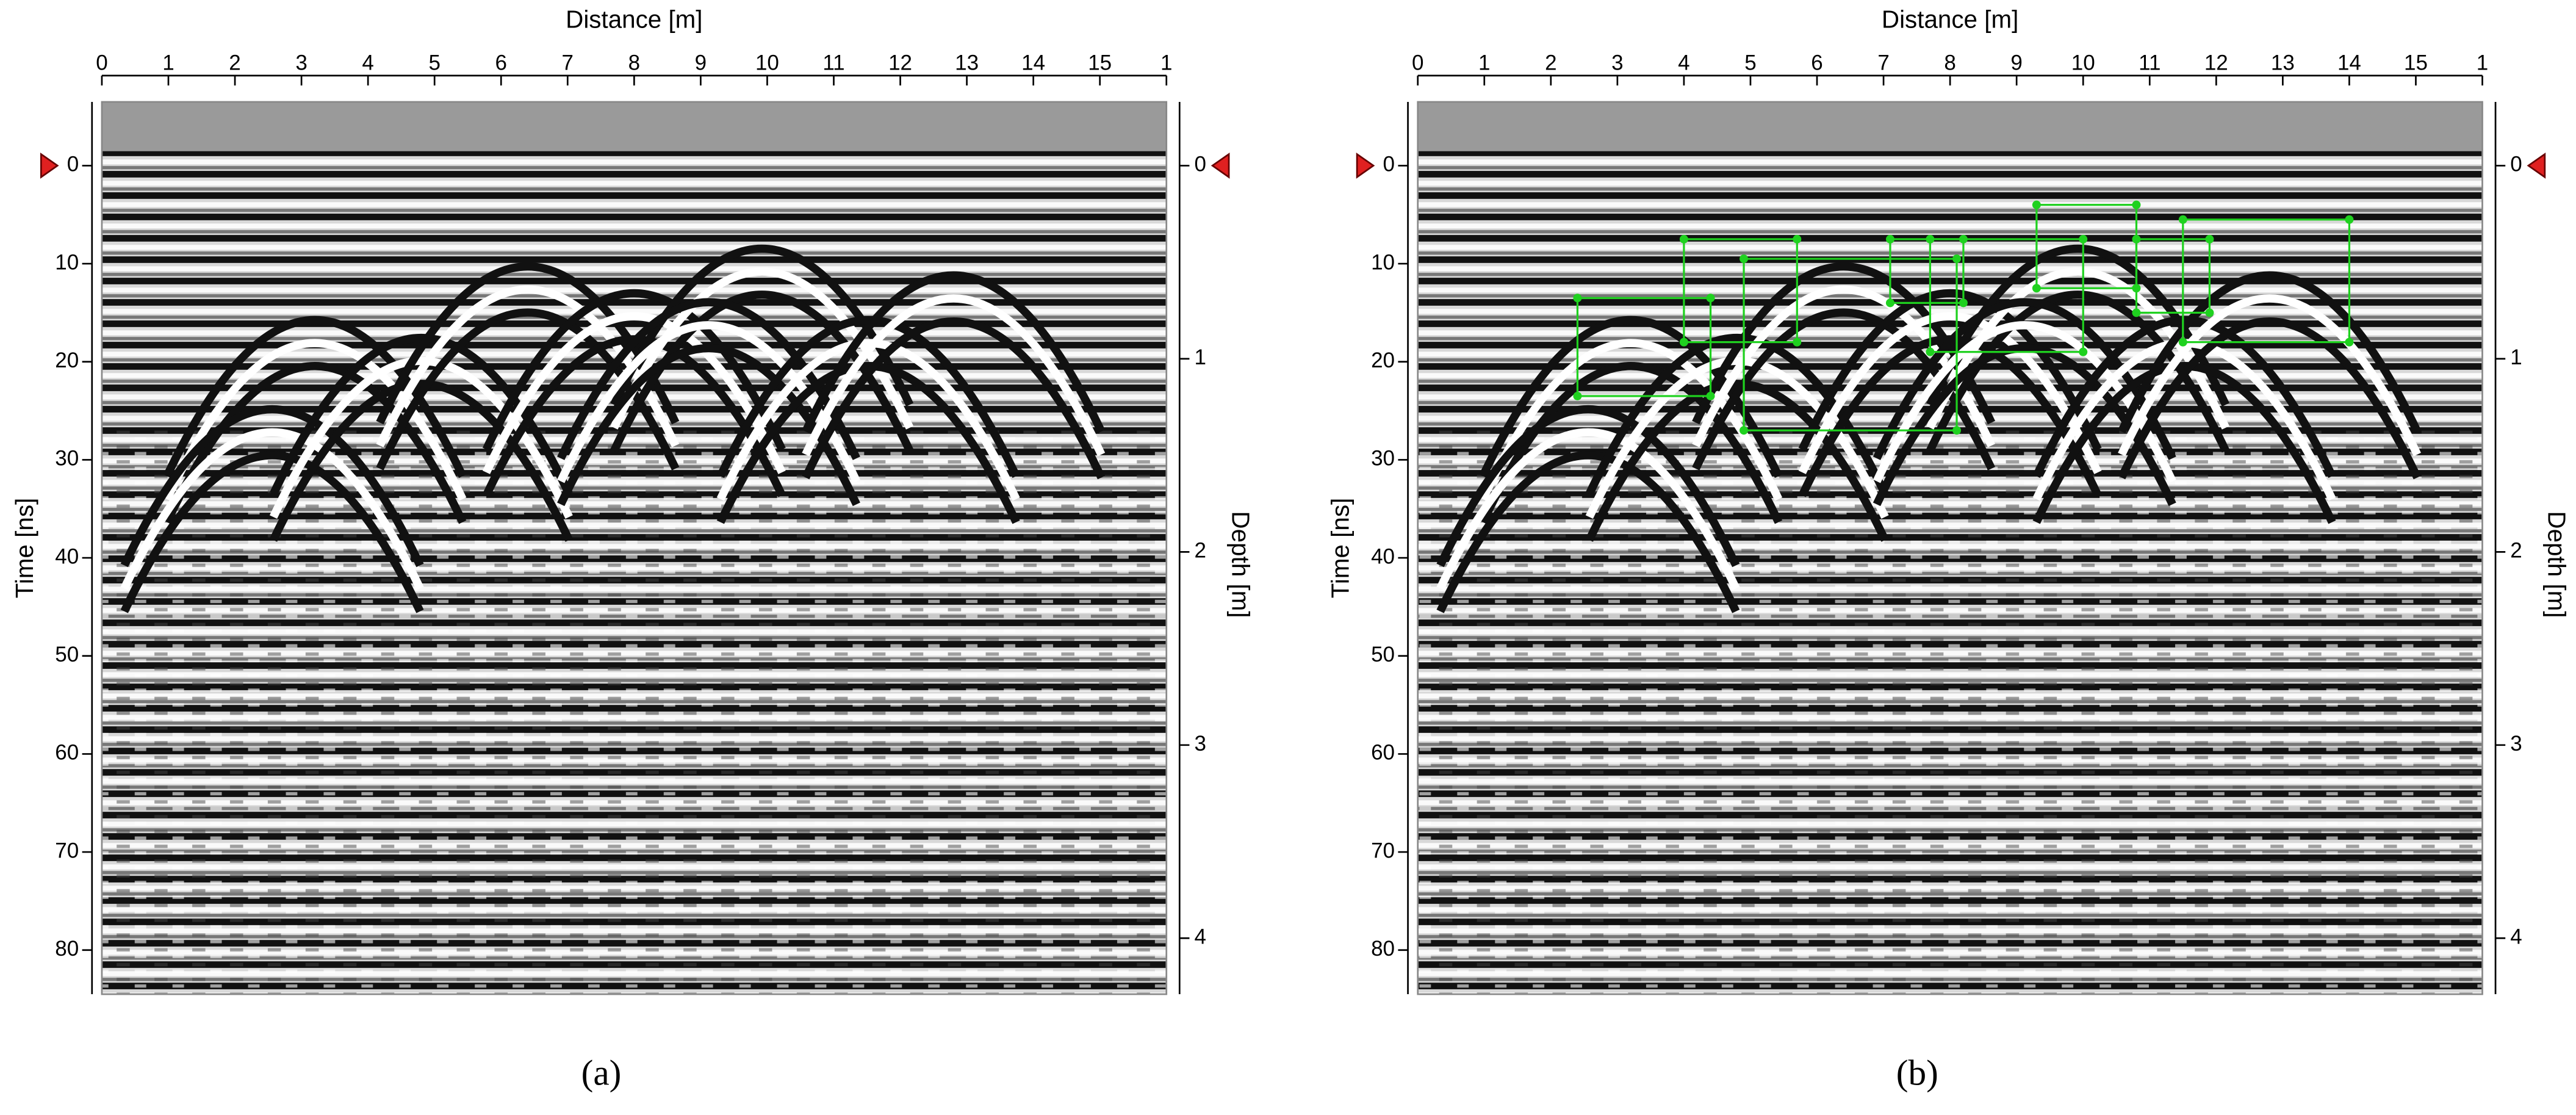  I want to click on x-tick-label: 0, so click(101, 62).